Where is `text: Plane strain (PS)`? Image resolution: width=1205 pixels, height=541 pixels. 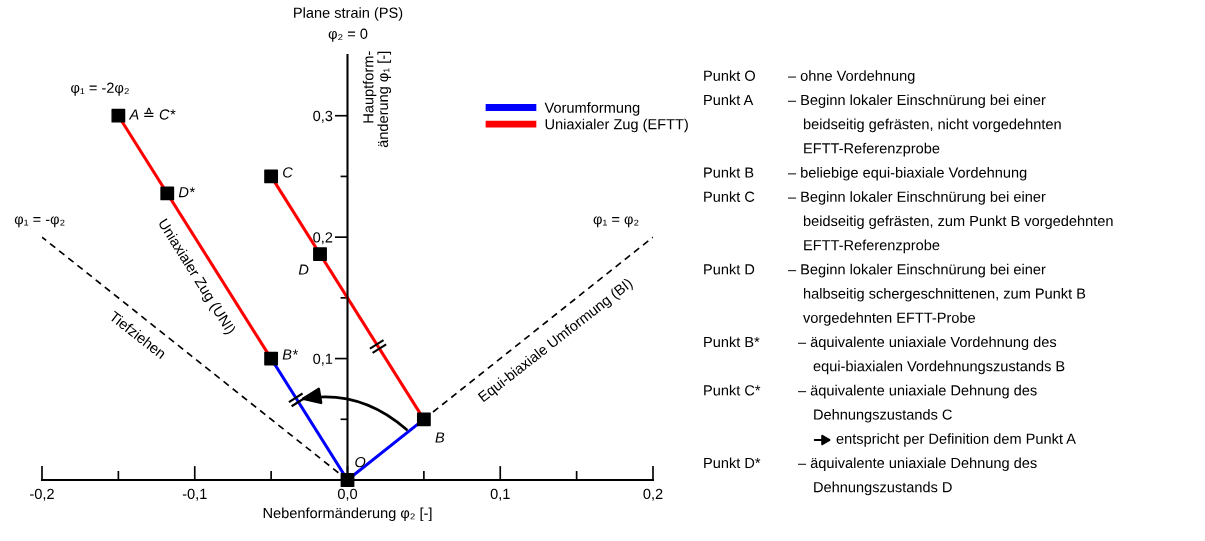
text: Plane strain (PS) is located at coordinates (348, 14).